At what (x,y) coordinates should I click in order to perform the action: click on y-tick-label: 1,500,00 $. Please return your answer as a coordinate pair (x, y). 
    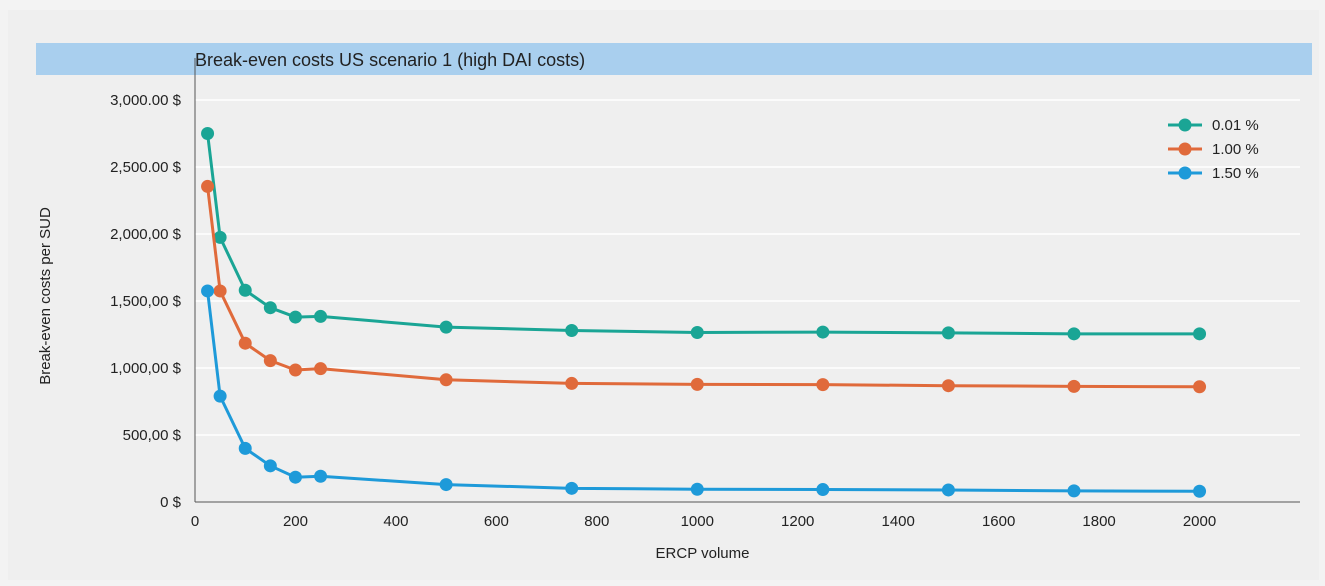
    Looking at the image, I should click on (146, 301).